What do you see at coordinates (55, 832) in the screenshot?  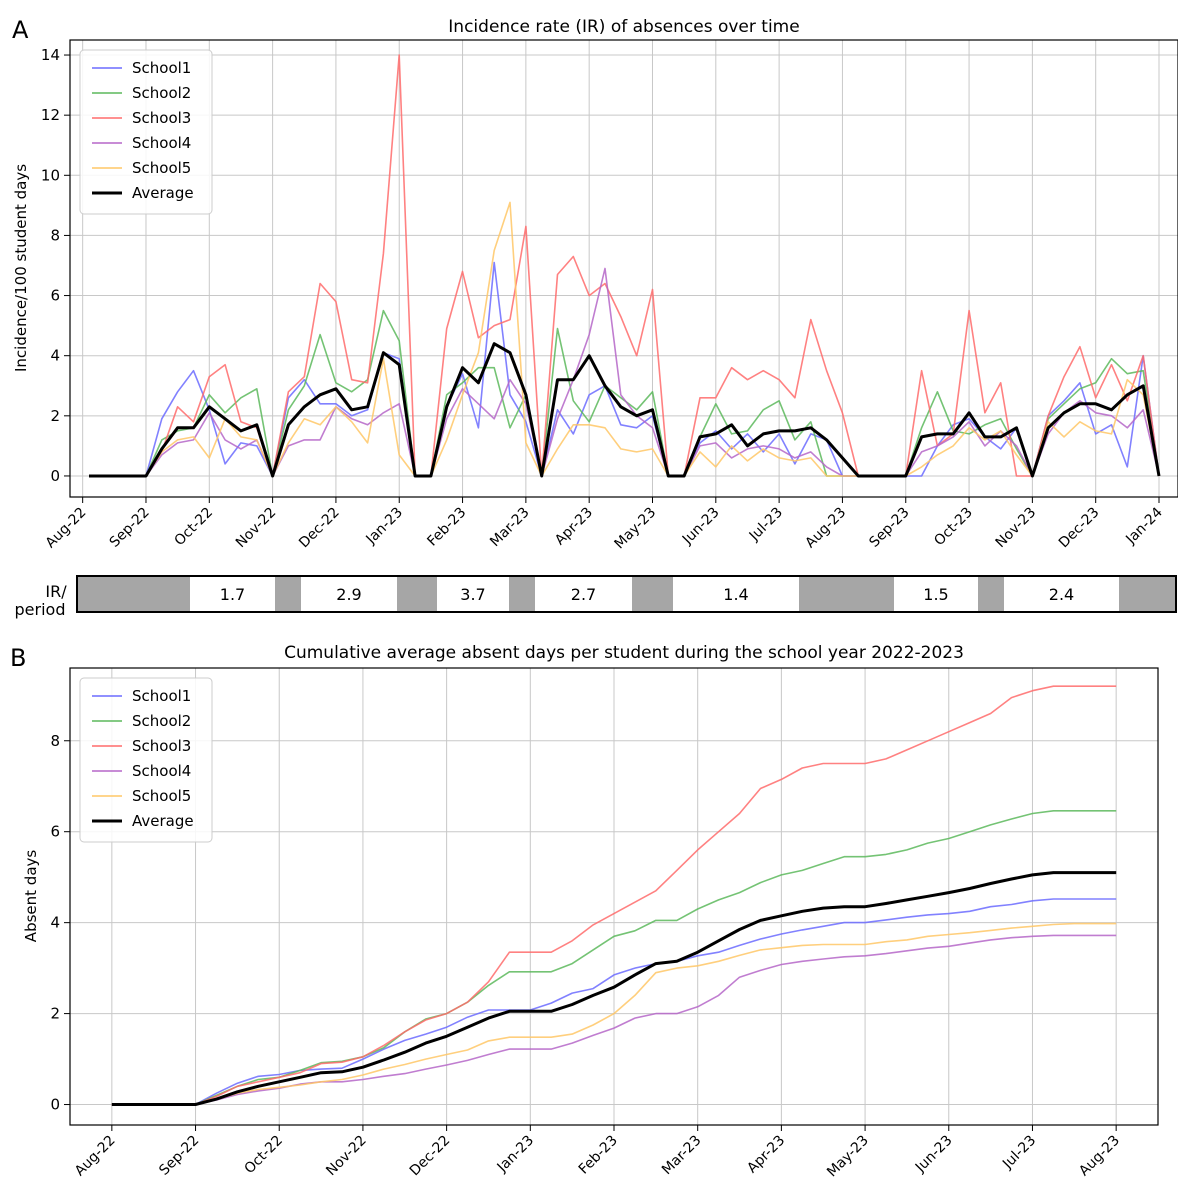 I see `b-ytick-label: 6` at bounding box center [55, 832].